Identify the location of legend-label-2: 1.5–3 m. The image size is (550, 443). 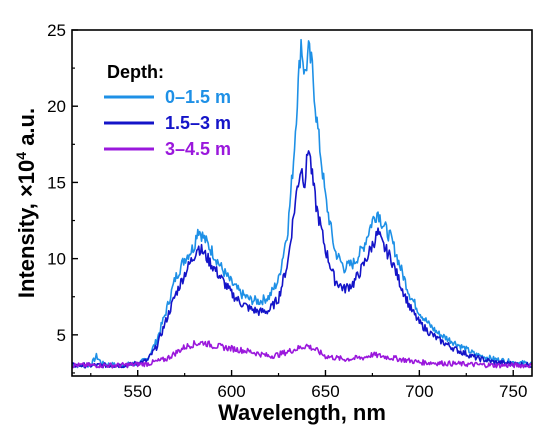
(198, 123).